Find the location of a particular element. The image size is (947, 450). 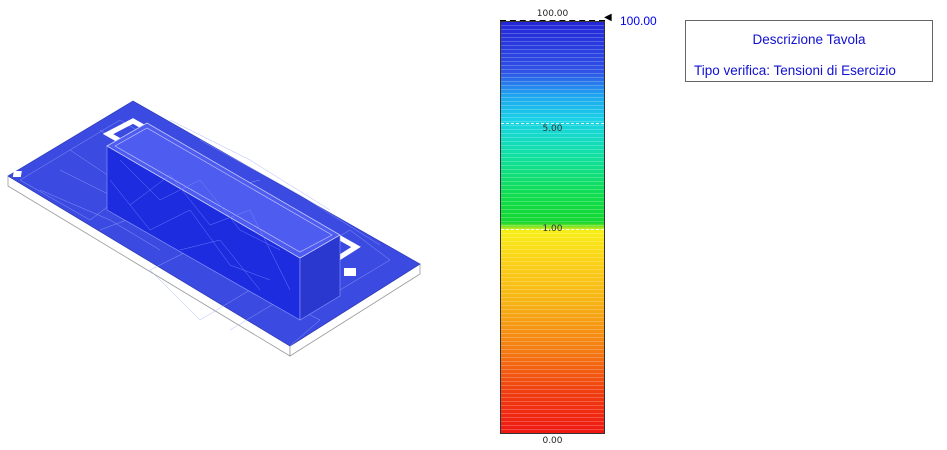

scale-min-label: 0.00 is located at coordinates (552, 441).